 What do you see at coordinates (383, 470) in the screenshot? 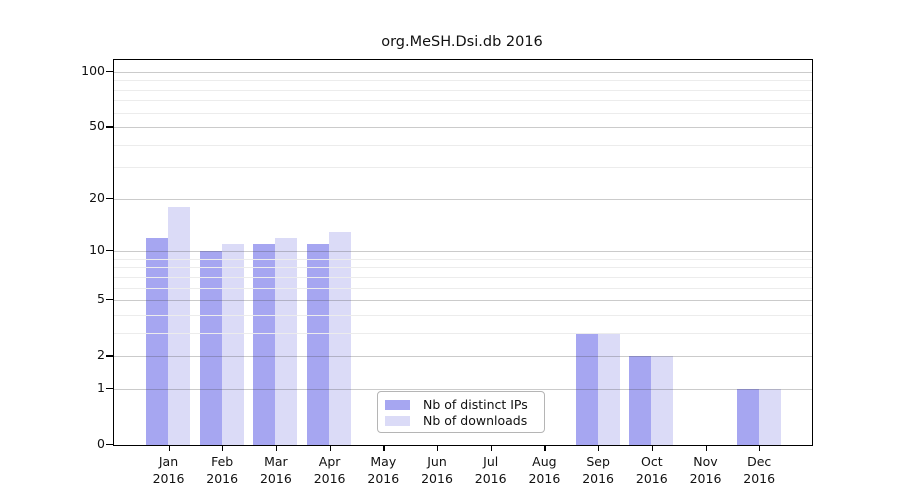
I see `x-axis-tick-label: May 2016` at bounding box center [383, 470].